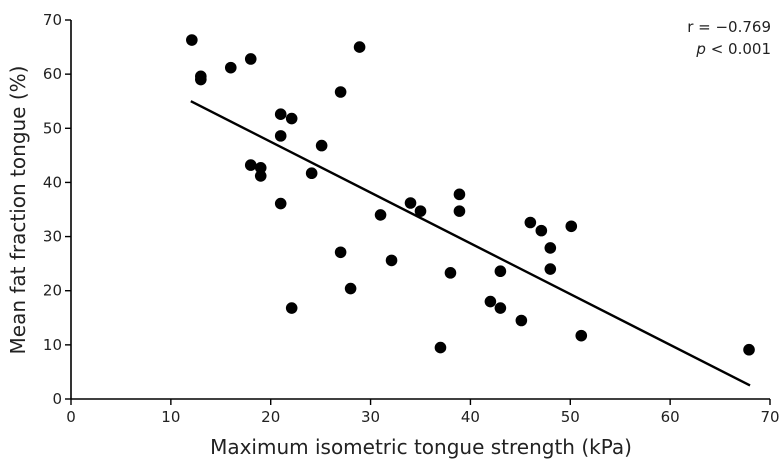 The image size is (783, 460). What do you see at coordinates (52, 237) in the screenshot?
I see `y-tick-label: 30` at bounding box center [52, 237].